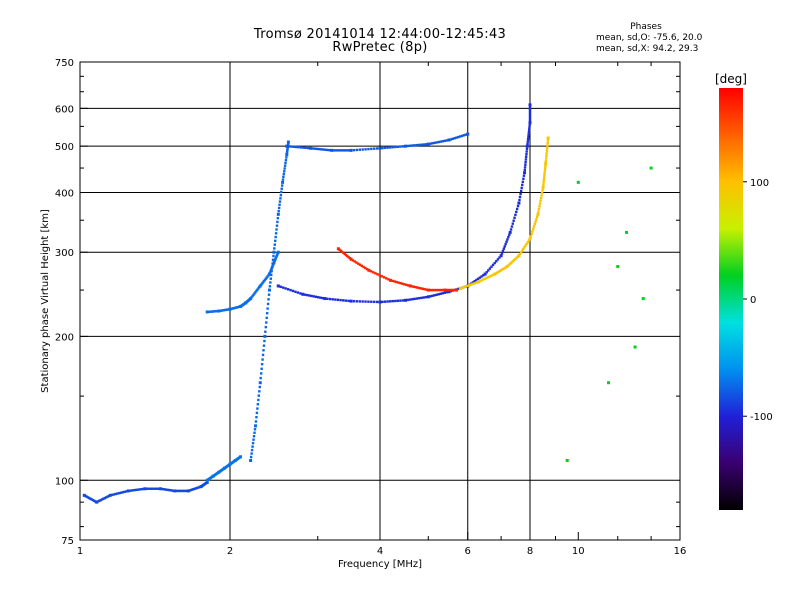 Image resolution: width=800 pixels, height=600 pixels. I want to click on x-tick-label: 6, so click(468, 551).